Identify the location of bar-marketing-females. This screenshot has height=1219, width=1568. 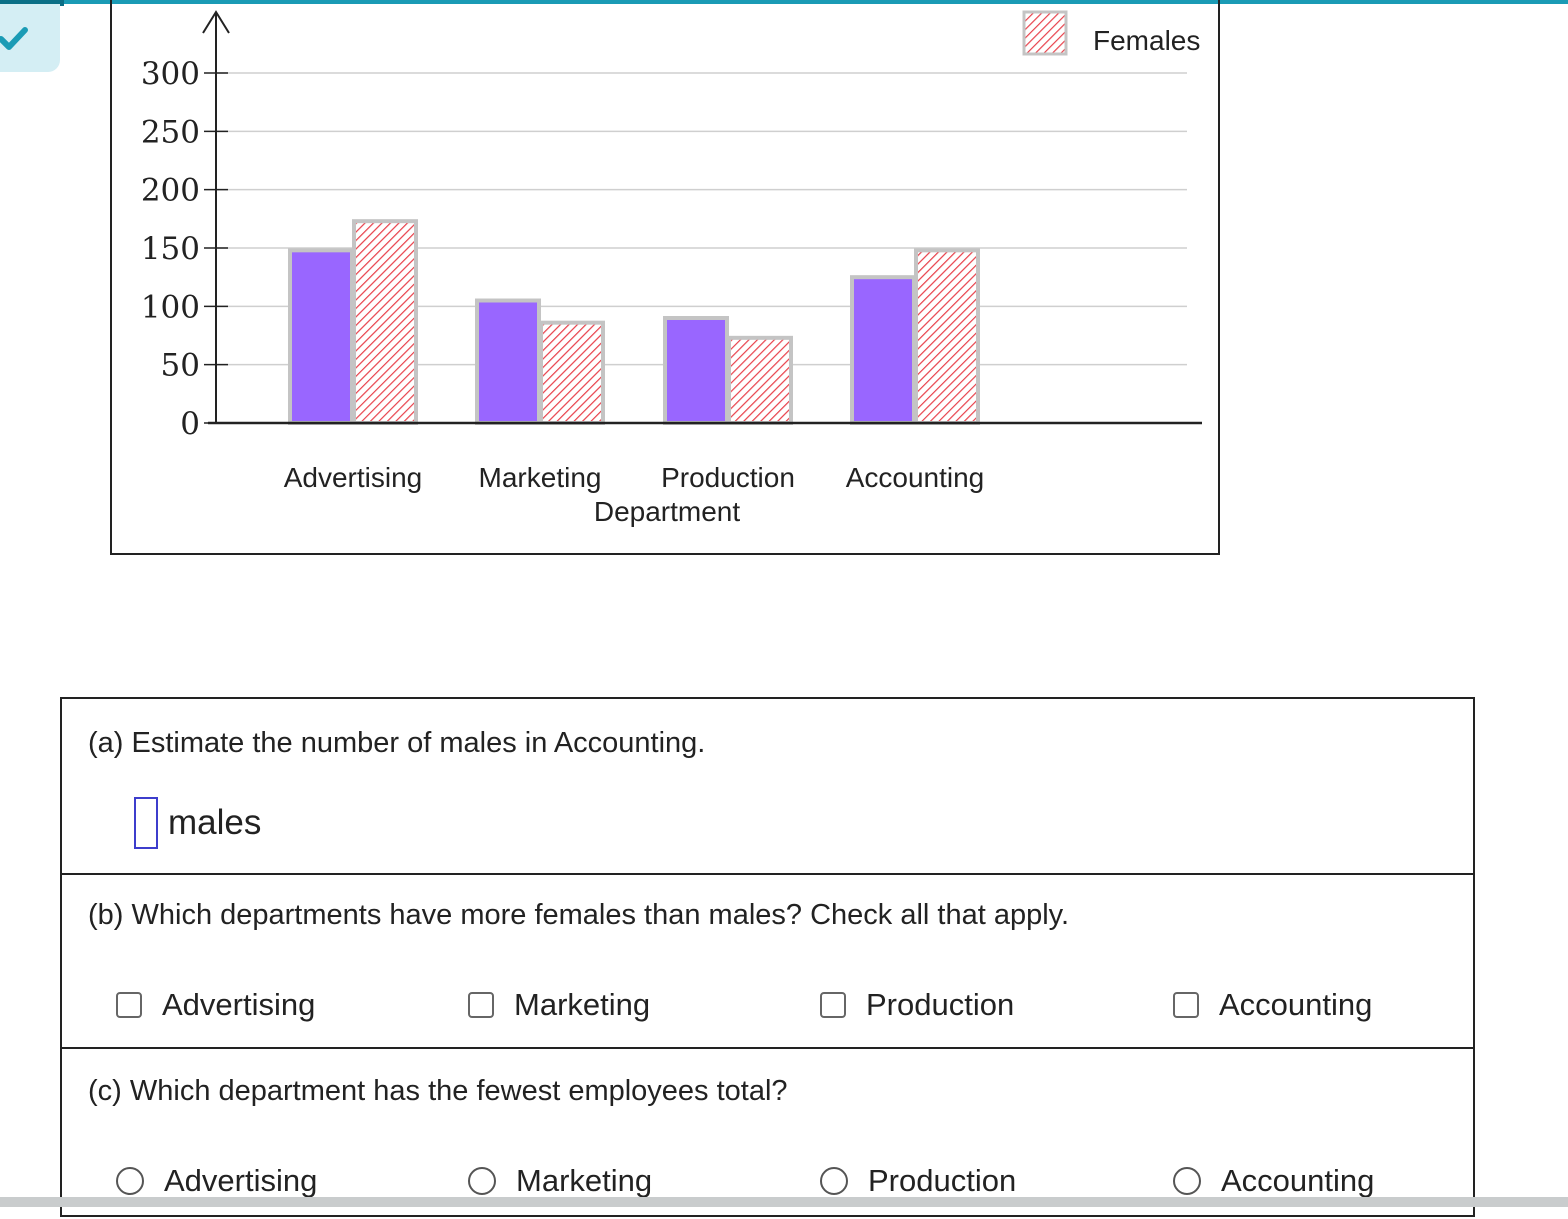
(572, 372).